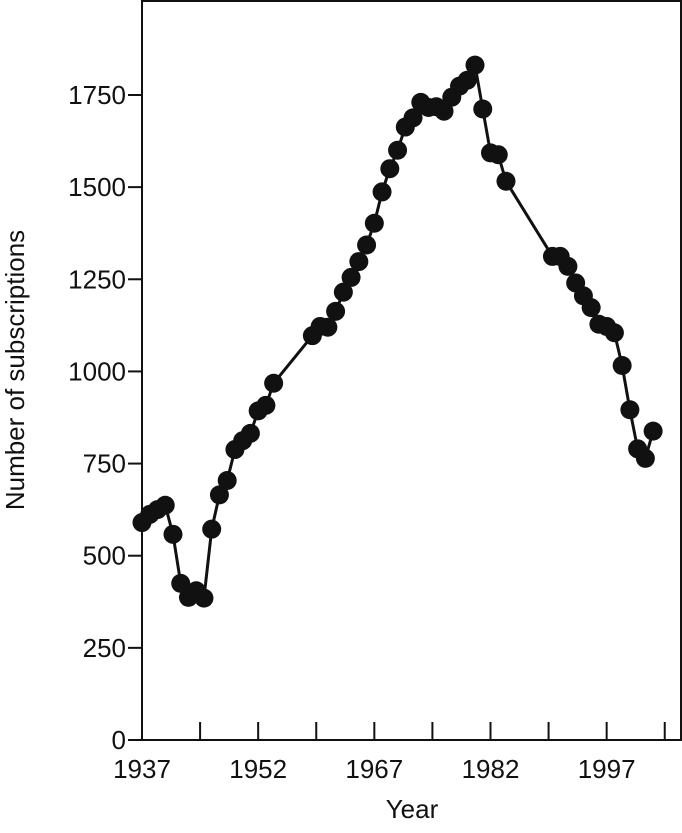 The height and width of the screenshot is (833, 682). What do you see at coordinates (104, 648) in the screenshot?
I see `y-tick-label: 250` at bounding box center [104, 648].